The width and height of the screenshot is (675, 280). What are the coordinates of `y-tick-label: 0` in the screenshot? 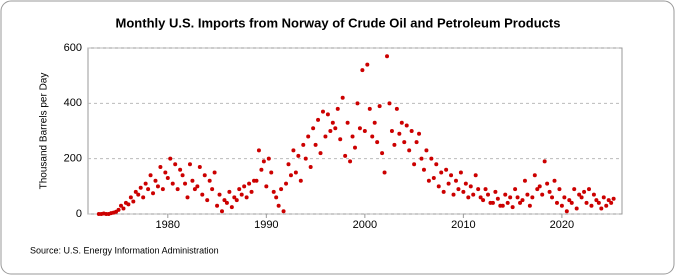 It's located at (79, 214).